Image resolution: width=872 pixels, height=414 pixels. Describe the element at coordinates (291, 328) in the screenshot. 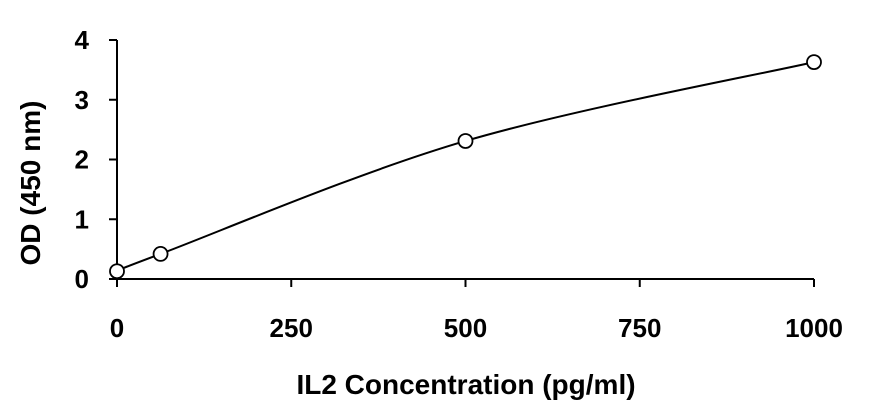

I see `x-tick-label: 250` at that location.